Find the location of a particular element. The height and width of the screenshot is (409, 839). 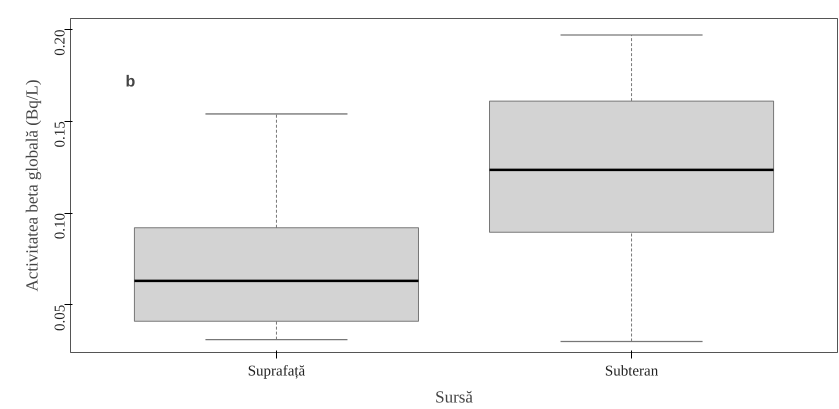

x-axis-title: Sursă is located at coordinates (454, 397).